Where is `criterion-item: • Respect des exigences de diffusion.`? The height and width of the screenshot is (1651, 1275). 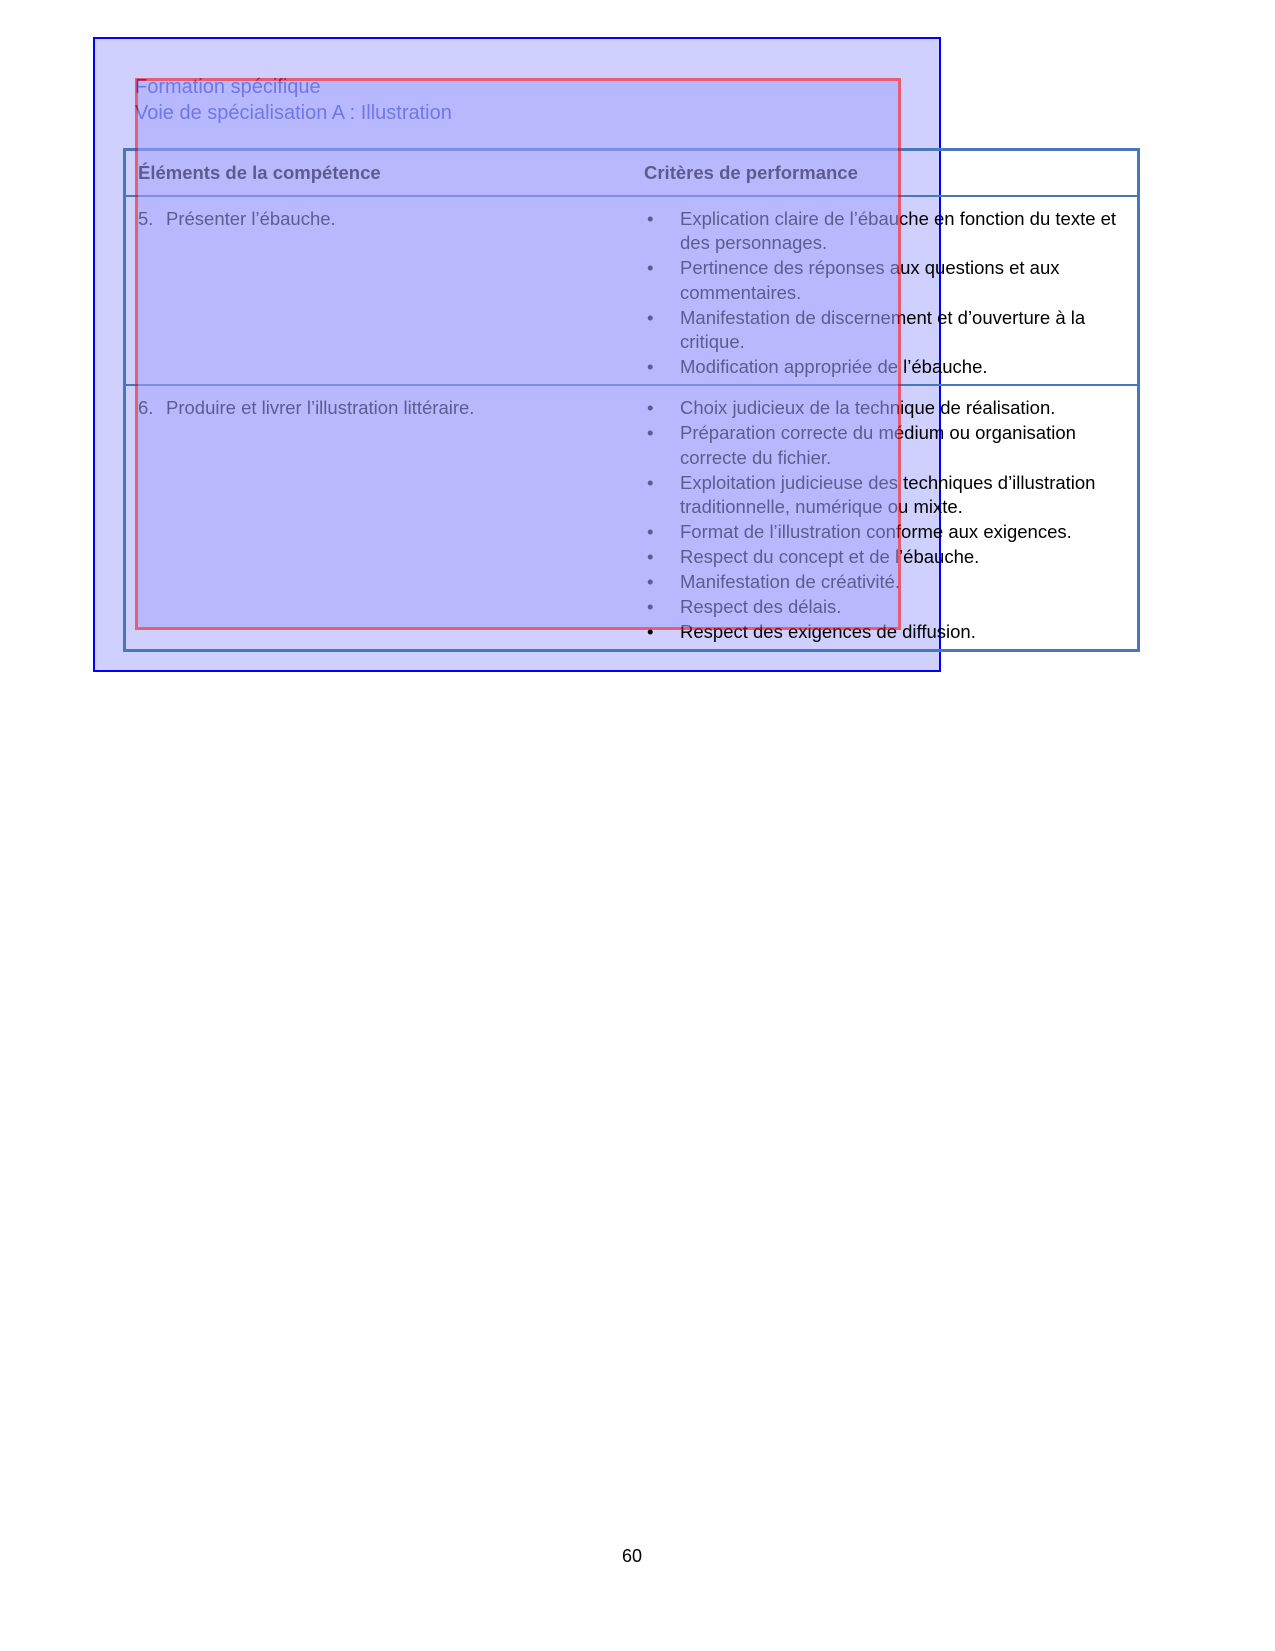 criterion-item: • Respect des exigences de diffusion. is located at coordinates (890, 632).